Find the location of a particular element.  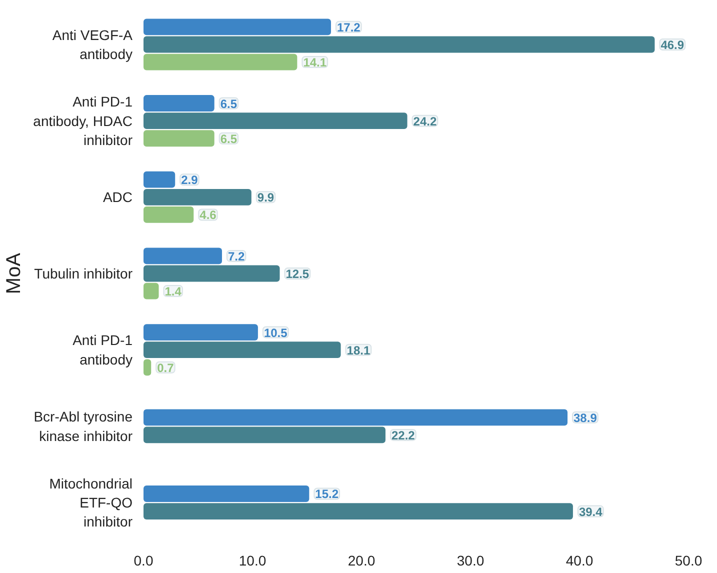

x-tick-label: 0.0 is located at coordinates (144, 560).